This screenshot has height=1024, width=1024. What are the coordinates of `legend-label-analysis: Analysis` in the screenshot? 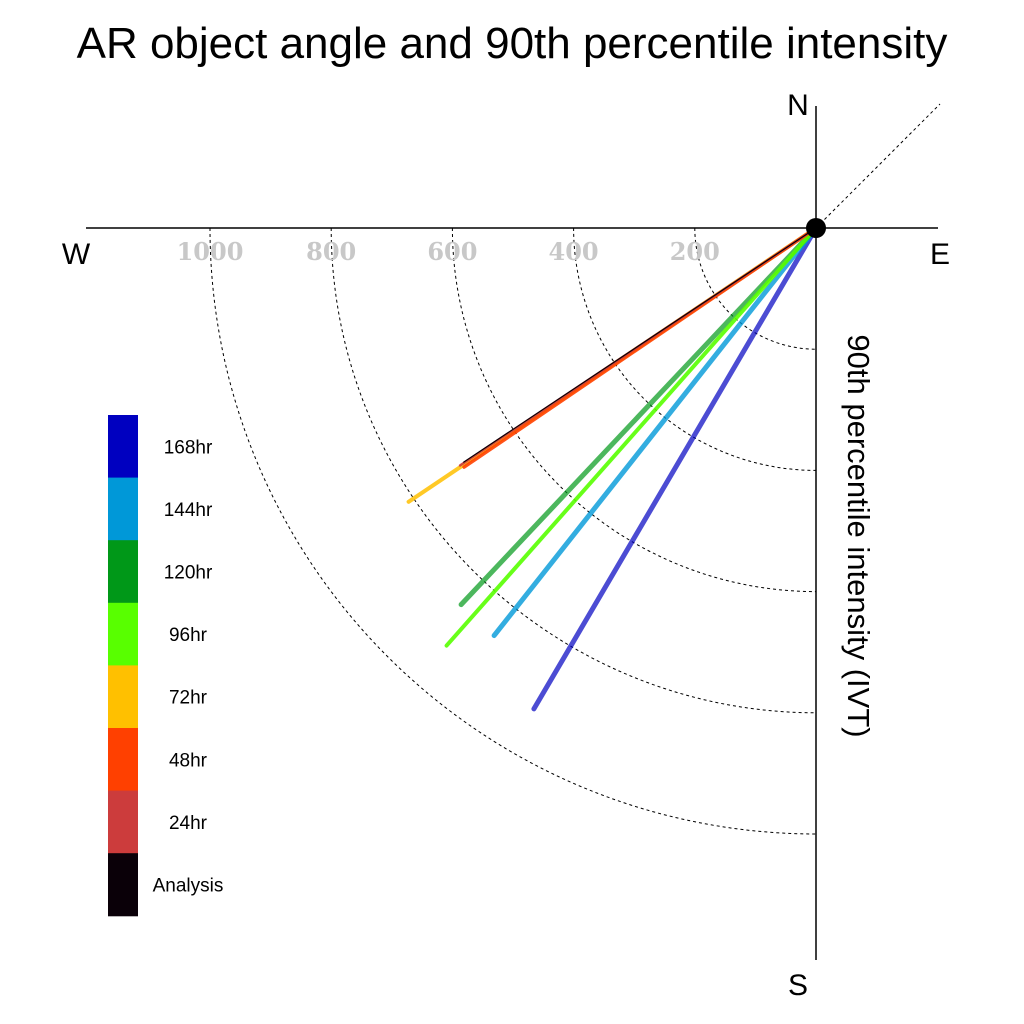 It's located at (188, 886).